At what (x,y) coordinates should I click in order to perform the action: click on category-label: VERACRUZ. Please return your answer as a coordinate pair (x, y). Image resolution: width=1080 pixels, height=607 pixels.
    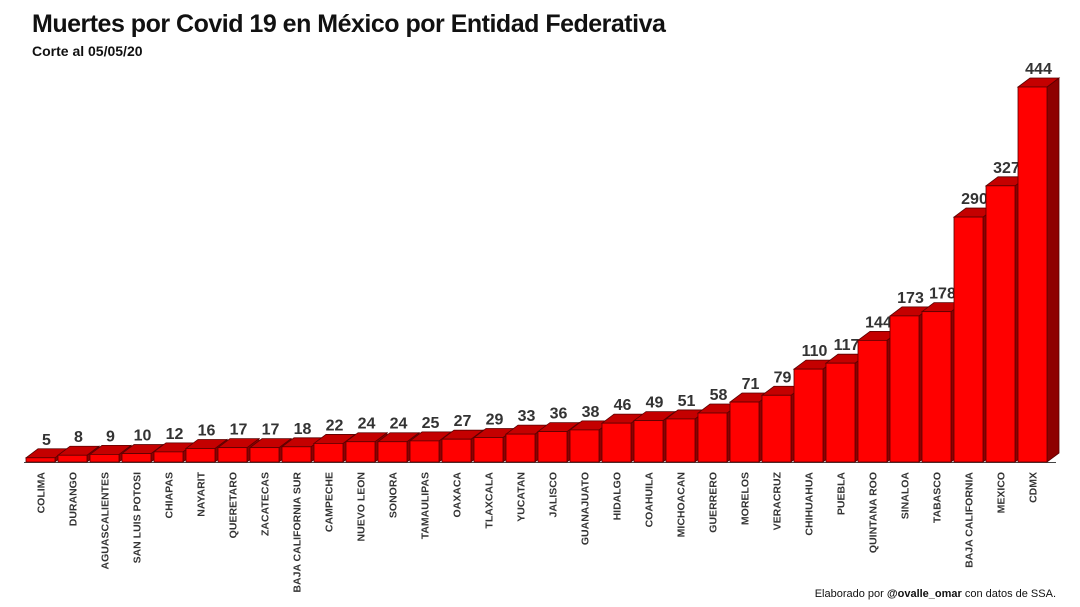
    Looking at the image, I should click on (778, 500).